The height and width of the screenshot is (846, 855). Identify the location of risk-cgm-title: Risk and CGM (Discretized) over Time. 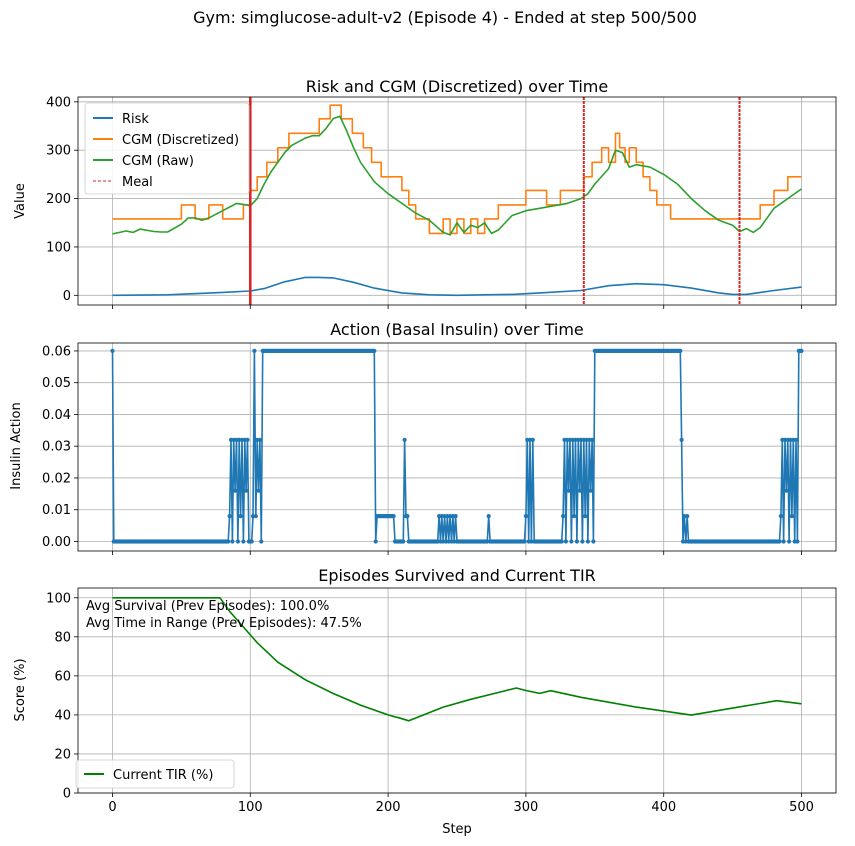
(457, 86).